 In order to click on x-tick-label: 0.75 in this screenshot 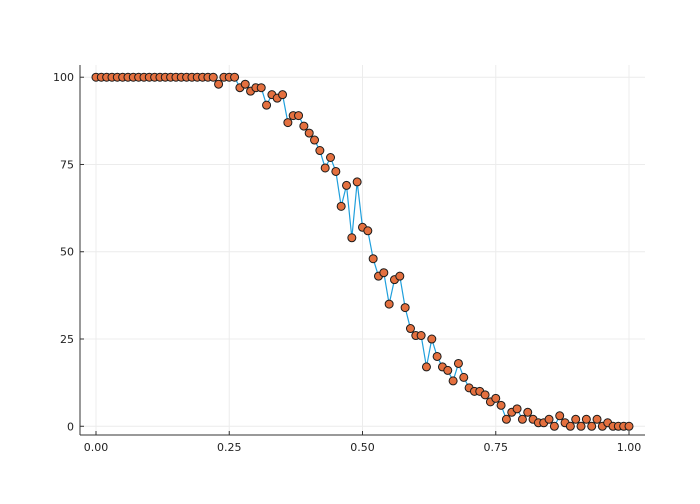, I will do `click(496, 447)`.